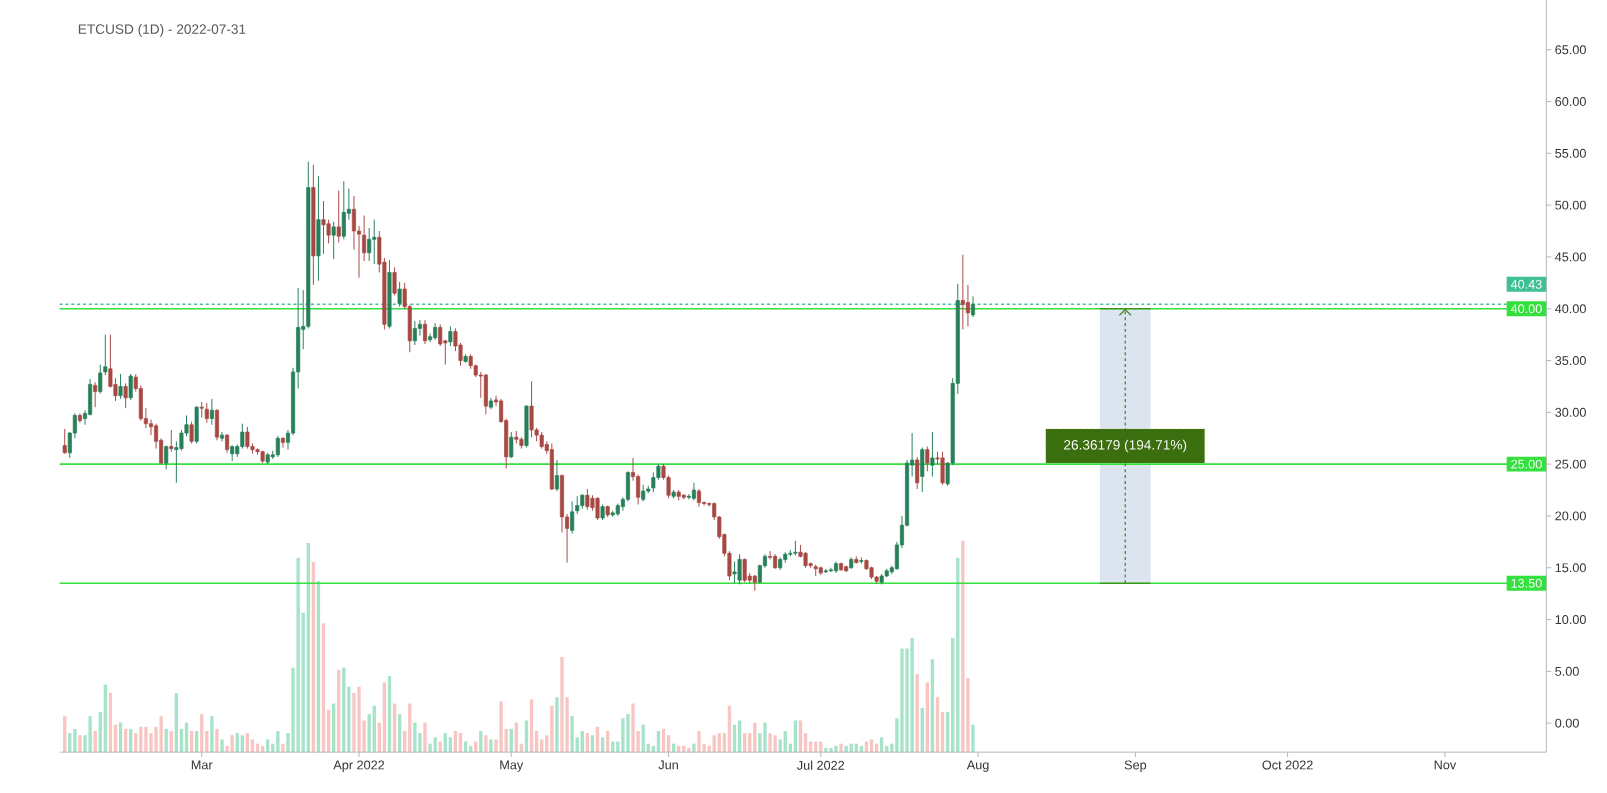 The width and height of the screenshot is (1607, 793). I want to click on x-tick-label: Apr 2022, so click(359, 766).